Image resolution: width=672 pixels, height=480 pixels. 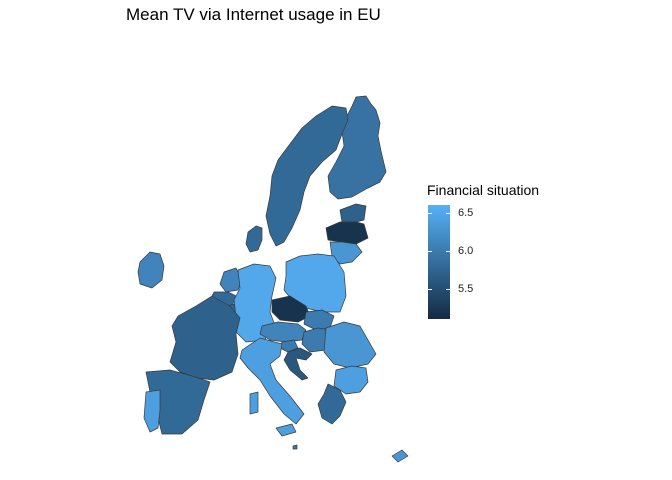 What do you see at coordinates (283, 332) in the screenshot?
I see `region-austria` at bounding box center [283, 332].